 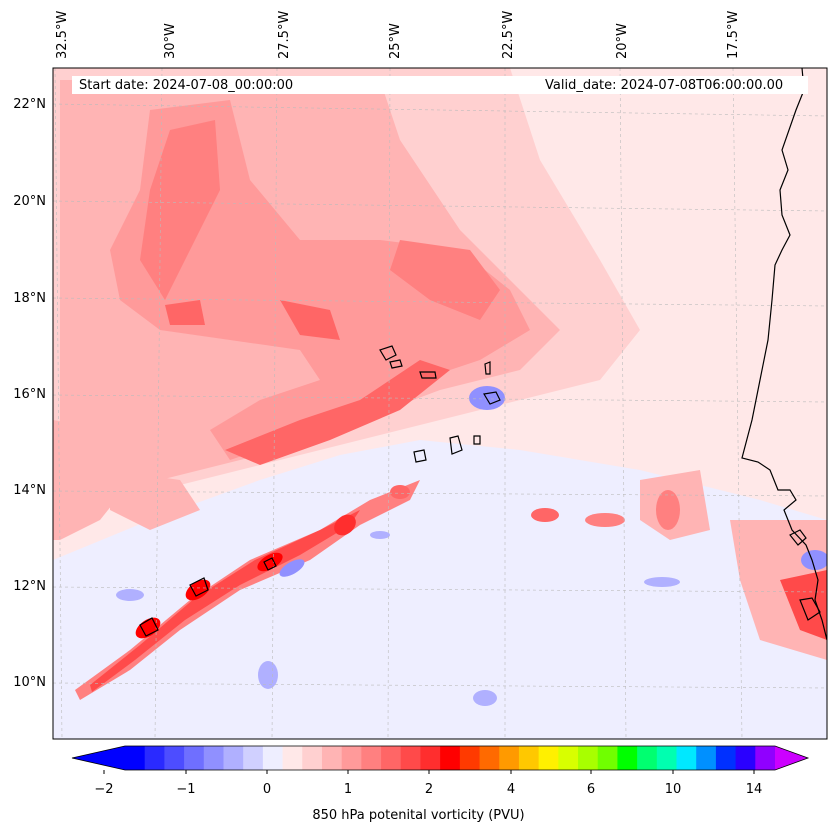 What do you see at coordinates (511, 789) in the screenshot?
I see `colorbar-tick-label: 4` at bounding box center [511, 789].